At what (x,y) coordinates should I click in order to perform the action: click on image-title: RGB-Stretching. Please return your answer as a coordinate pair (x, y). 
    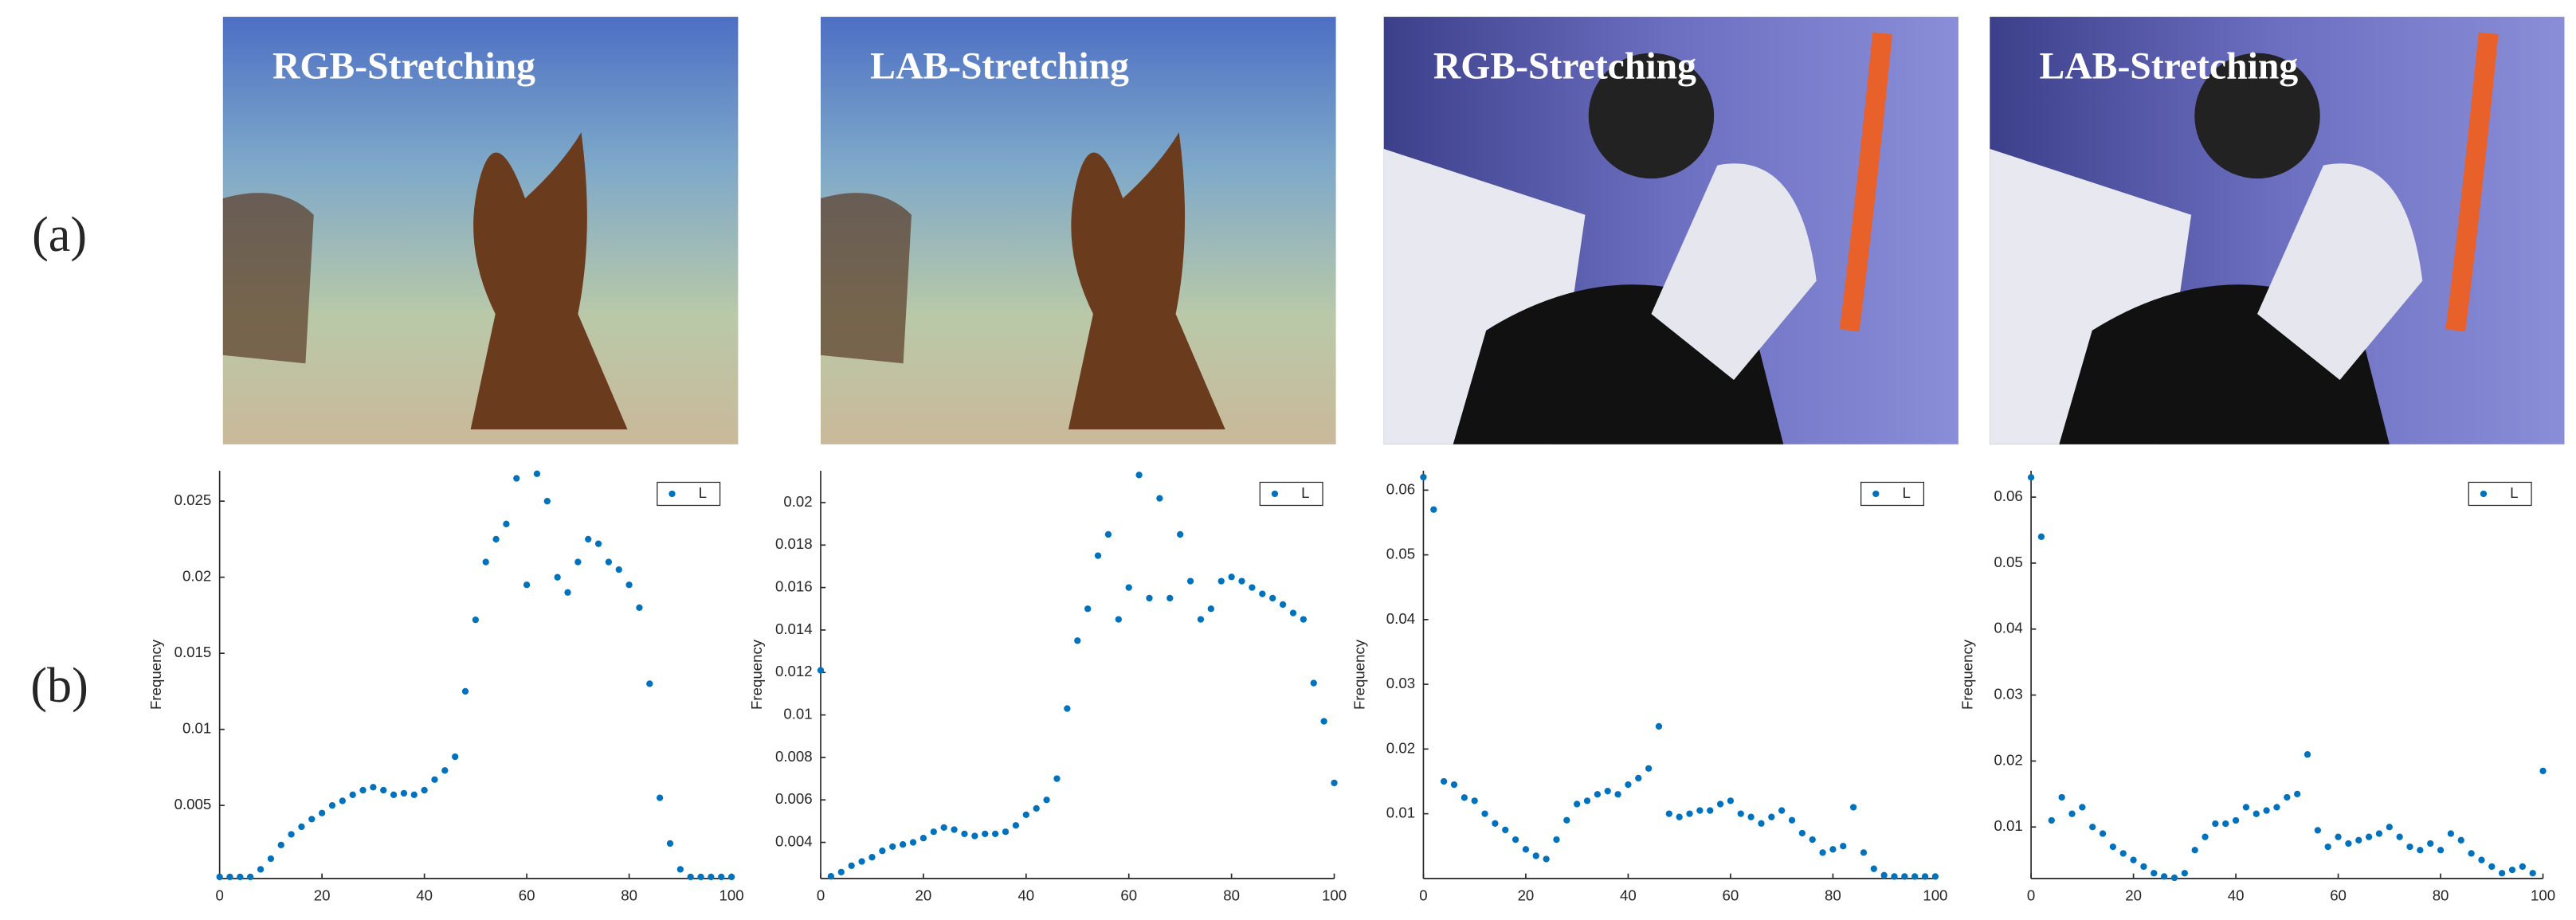
    Looking at the image, I should click on (404, 66).